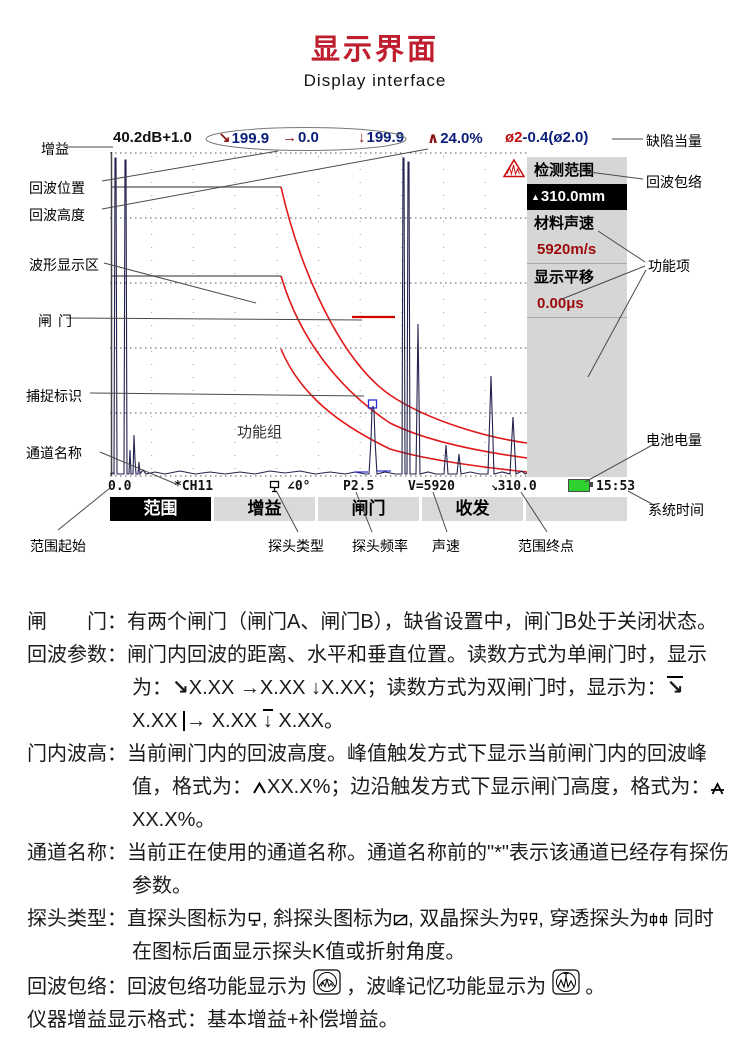  I want to click on definition-row: 回波包络：回波包络功能显示为 ，波峰记忆功能显示为 。, so click(380, 986).